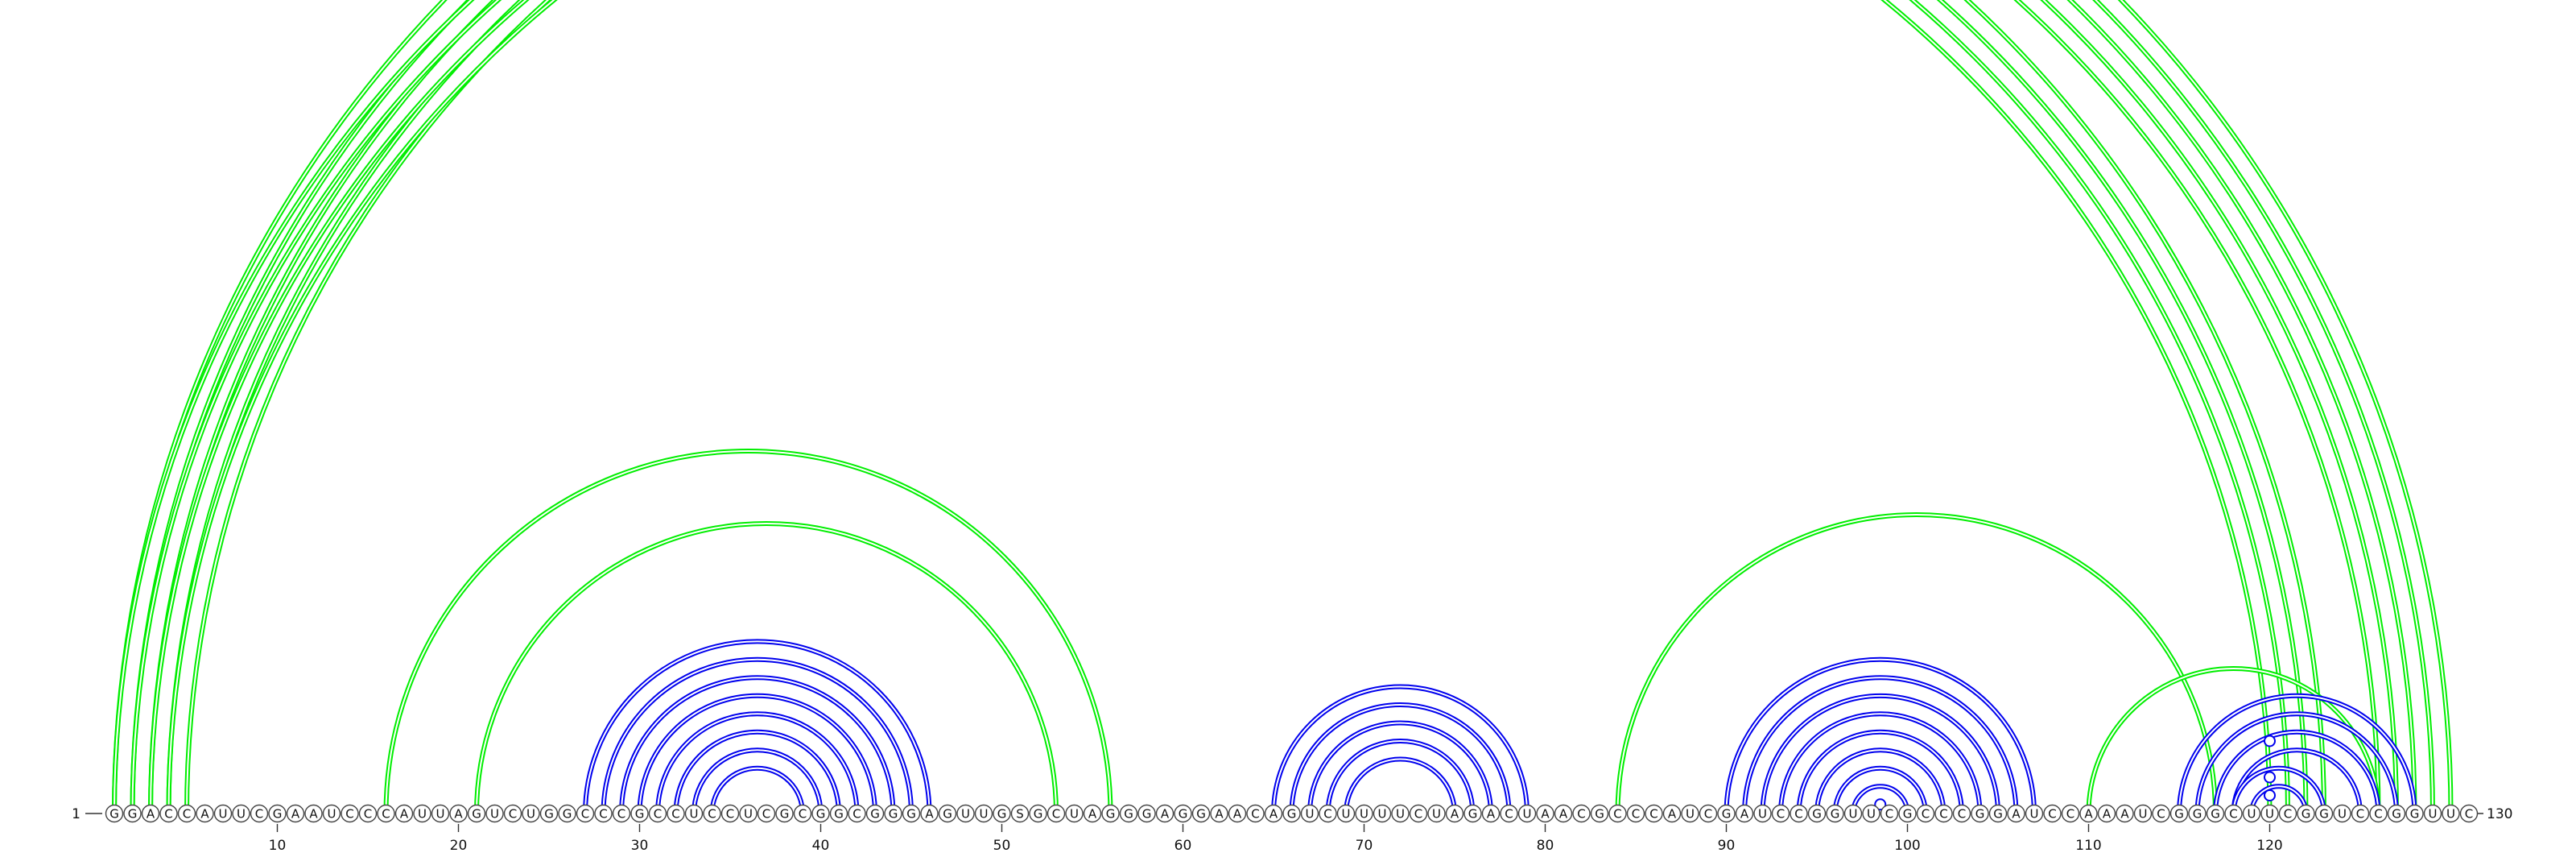 The height and width of the screenshot is (857, 2576). Describe the element at coordinates (1382, 813) in the screenshot. I see `nucleotide-71: U` at that location.